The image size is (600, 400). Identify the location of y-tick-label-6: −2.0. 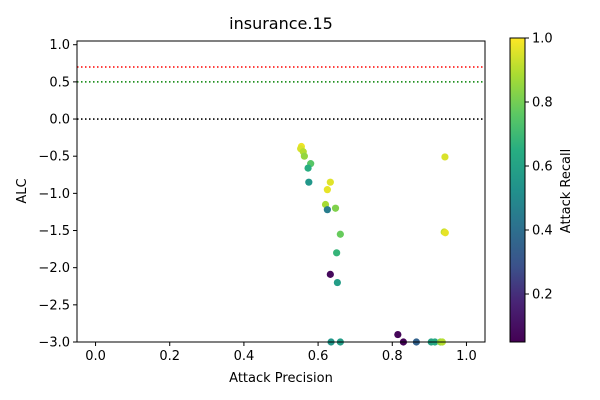
(54, 268).